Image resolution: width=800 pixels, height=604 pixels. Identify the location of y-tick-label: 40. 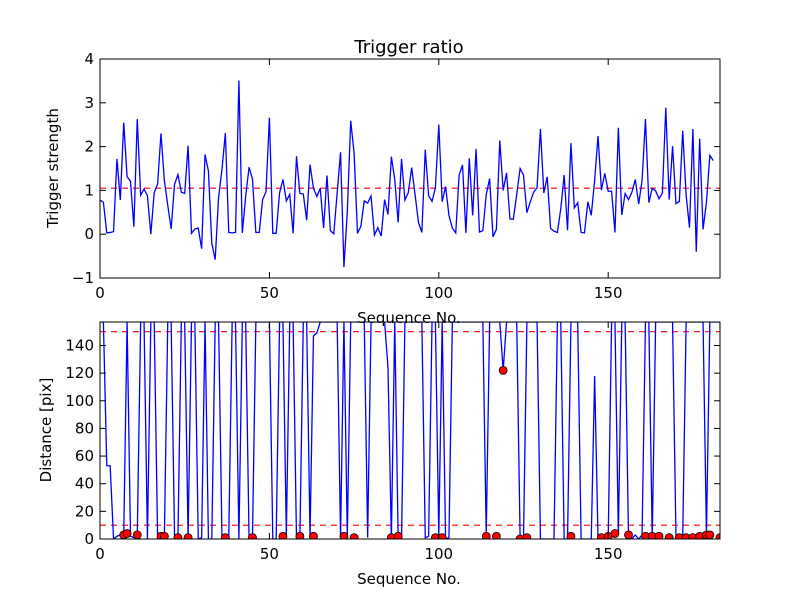
(84, 484).